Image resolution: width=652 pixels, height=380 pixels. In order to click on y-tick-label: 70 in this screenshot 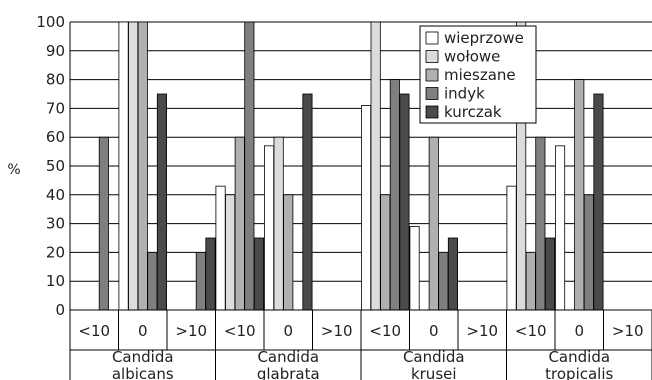, I will do `click(55, 108)`.